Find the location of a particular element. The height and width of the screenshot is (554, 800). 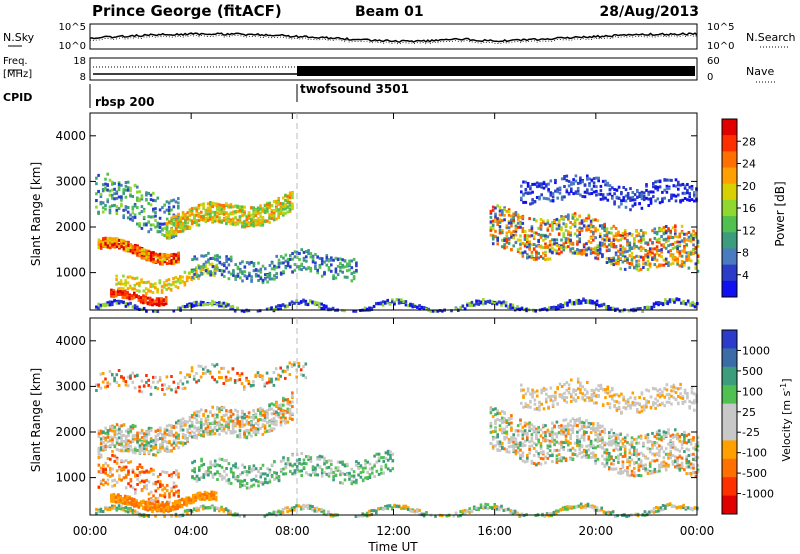

noise-right-label: N.Search is located at coordinates (771, 37).